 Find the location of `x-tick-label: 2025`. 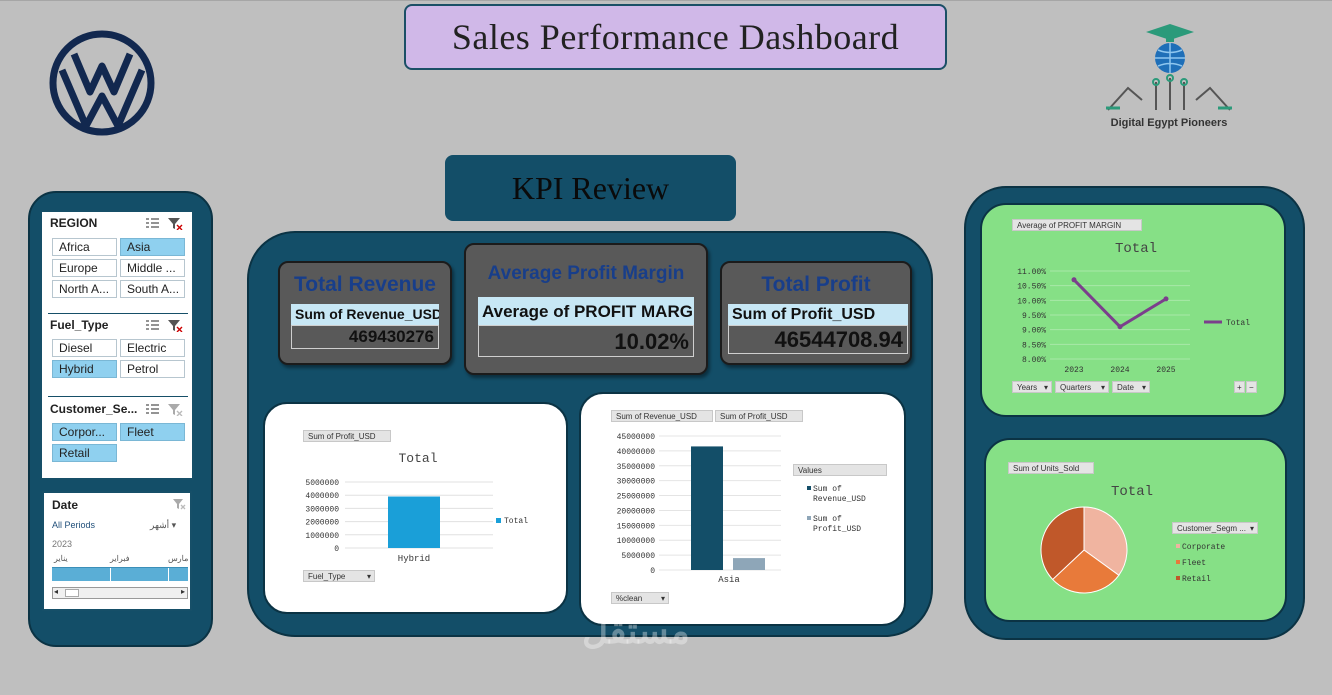

x-tick-label: 2025 is located at coordinates (1165, 370).